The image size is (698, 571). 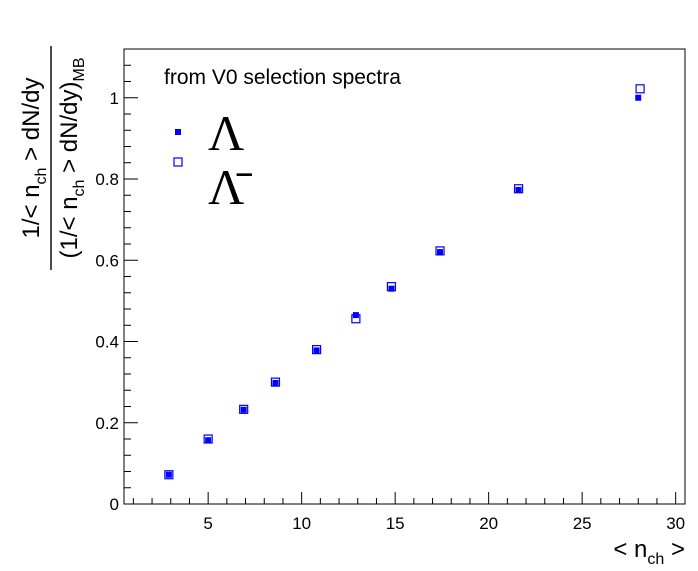 I want to click on x-tick-label: 25, so click(x=582, y=523).